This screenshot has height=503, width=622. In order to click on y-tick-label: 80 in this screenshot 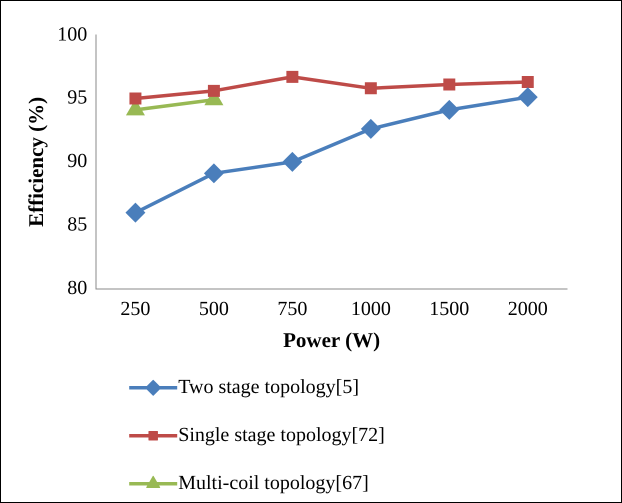, I will do `click(77, 288)`.